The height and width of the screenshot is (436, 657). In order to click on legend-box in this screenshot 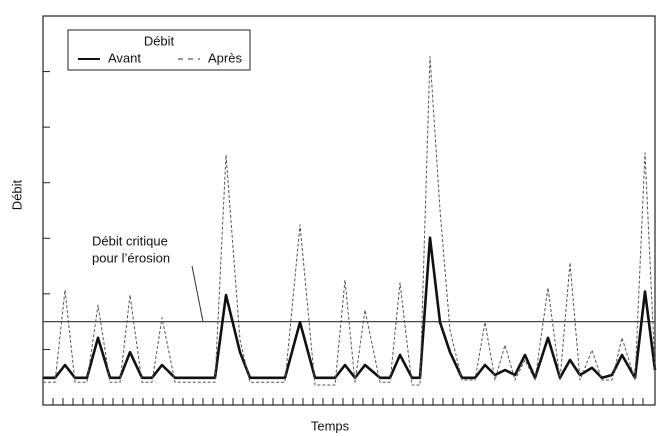, I will do `click(159, 50)`.